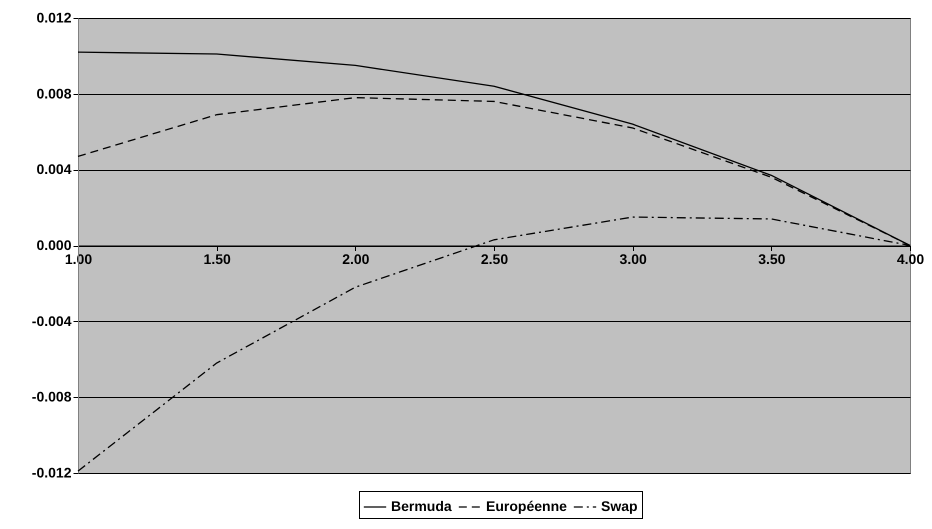 This screenshot has height=529, width=932. Describe the element at coordinates (54, 93) in the screenshot. I see `y-tick-label: 0.008` at that location.